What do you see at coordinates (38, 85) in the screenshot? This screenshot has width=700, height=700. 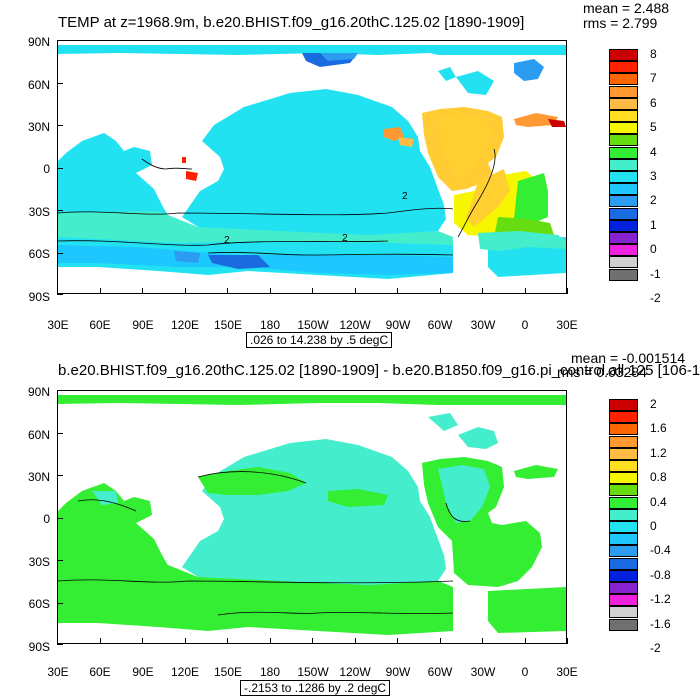 I see `lat-label: 60N` at bounding box center [38, 85].